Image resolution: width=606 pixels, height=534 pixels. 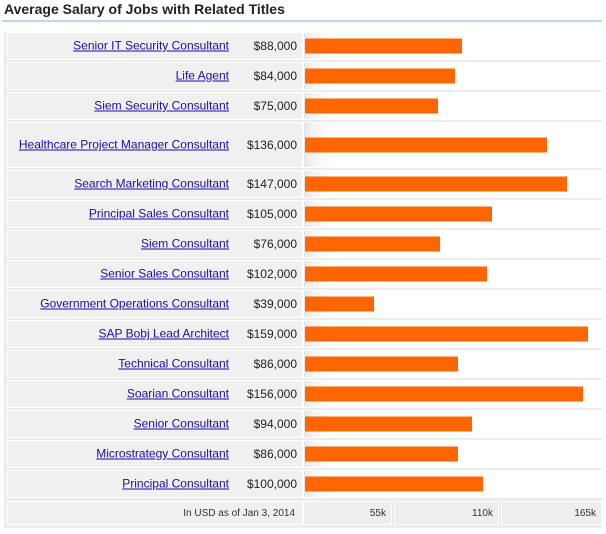 I want to click on job-title-link: Principal Consultant, so click(x=175, y=483).